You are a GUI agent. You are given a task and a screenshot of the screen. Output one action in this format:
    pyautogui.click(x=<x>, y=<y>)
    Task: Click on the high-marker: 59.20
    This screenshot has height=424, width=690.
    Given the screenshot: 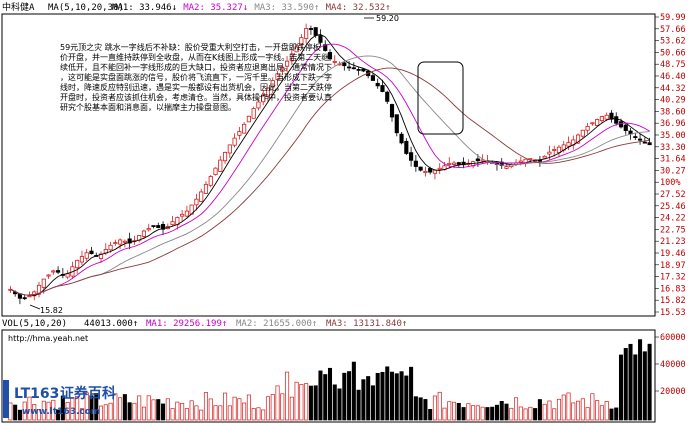 What is the action you would take?
    pyautogui.click(x=381, y=18)
    